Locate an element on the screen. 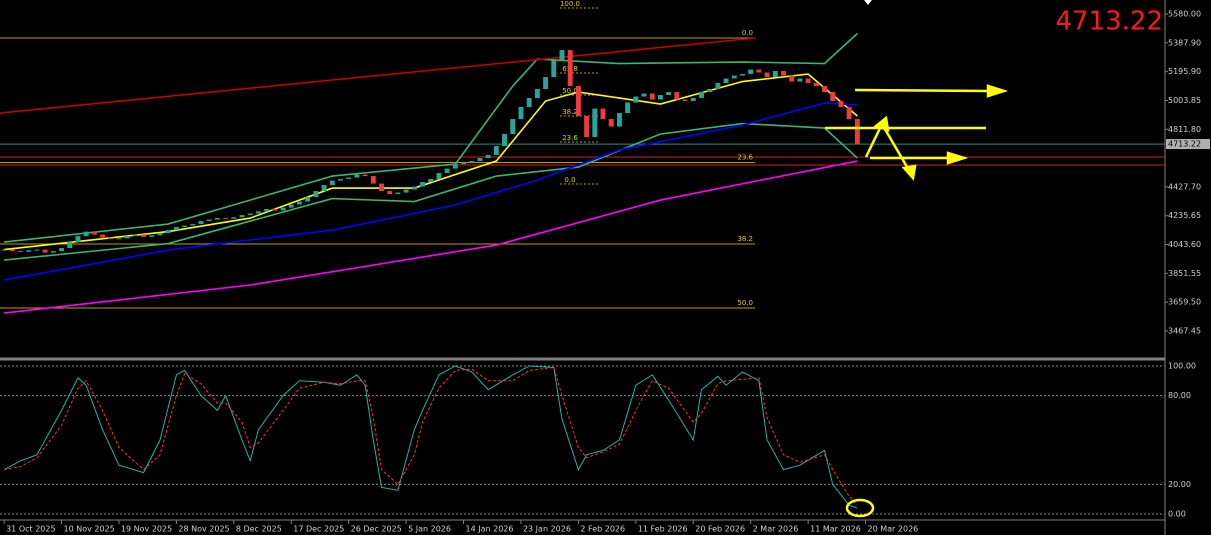 Image resolution: width=1211 pixels, height=535 pixels. x-tick-label: 28 Nov 2025 is located at coordinates (203, 529).